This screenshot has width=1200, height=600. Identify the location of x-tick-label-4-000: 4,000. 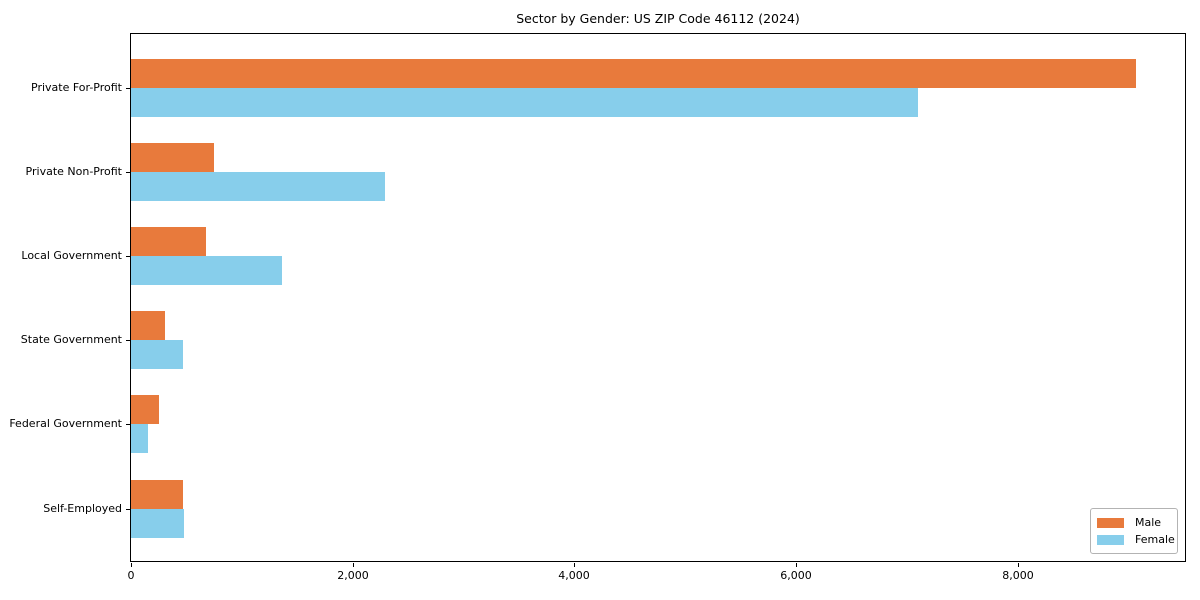
(574, 575).